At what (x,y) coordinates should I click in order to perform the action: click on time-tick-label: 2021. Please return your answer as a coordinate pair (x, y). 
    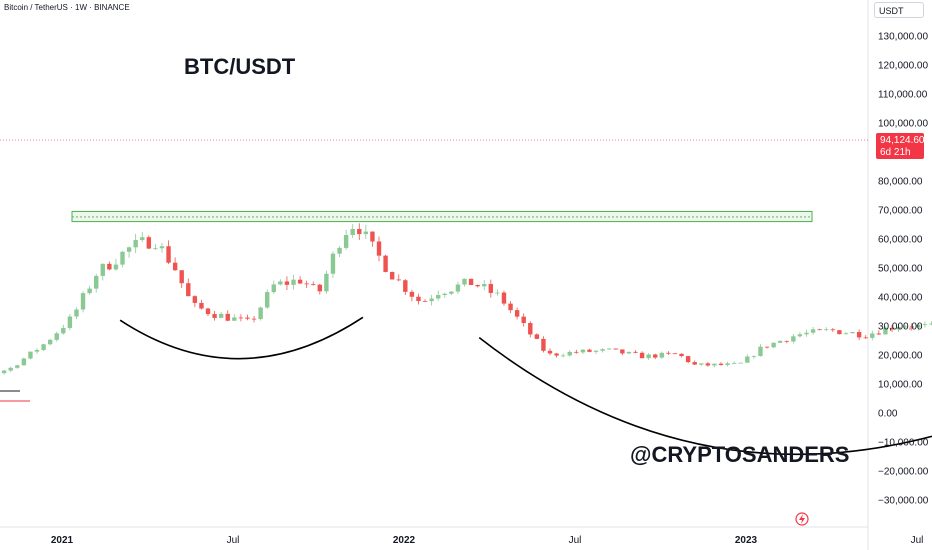
    Looking at the image, I should click on (62, 540).